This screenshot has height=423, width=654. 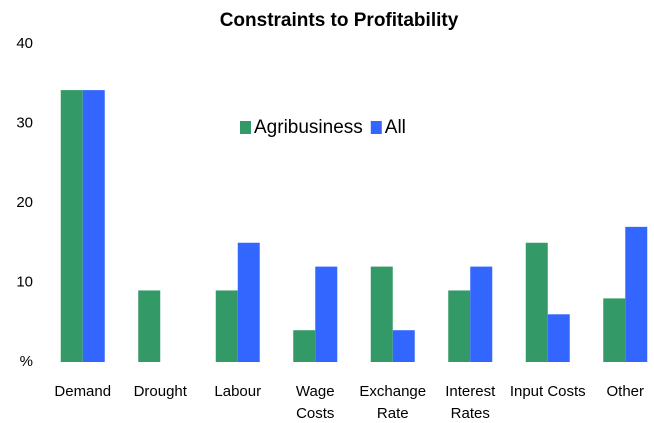 I want to click on x-tick-label: Input Costs, so click(x=547, y=391).